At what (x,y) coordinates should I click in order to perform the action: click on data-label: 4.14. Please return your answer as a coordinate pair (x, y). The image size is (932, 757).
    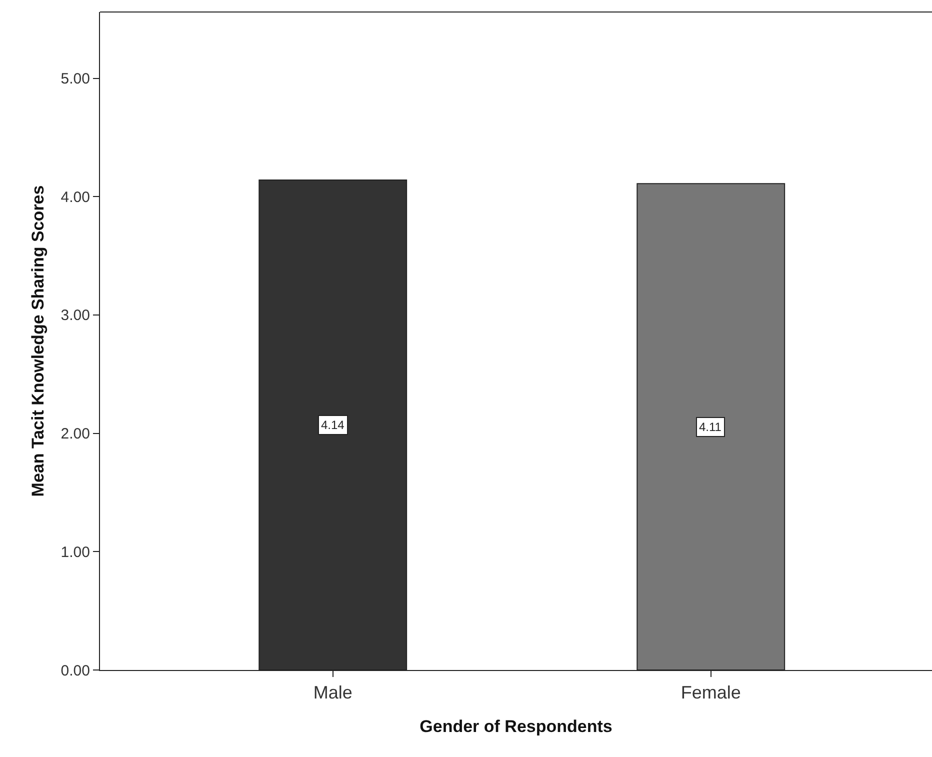
    Looking at the image, I should click on (333, 425).